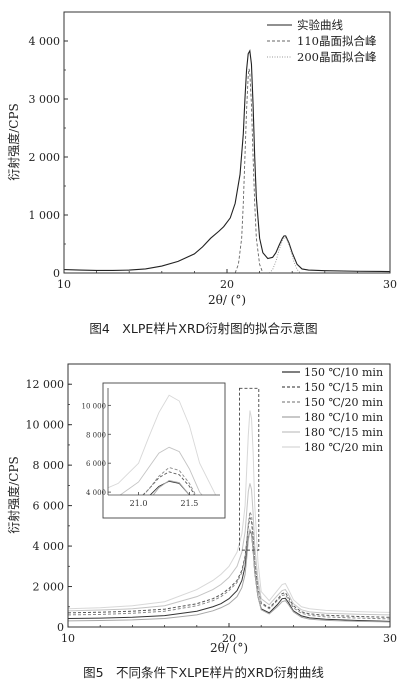 This screenshot has height=685, width=407. What do you see at coordinates (96, 493) in the screenshot?
I see `inset-y-tick-label: 4 000` at bounding box center [96, 493].